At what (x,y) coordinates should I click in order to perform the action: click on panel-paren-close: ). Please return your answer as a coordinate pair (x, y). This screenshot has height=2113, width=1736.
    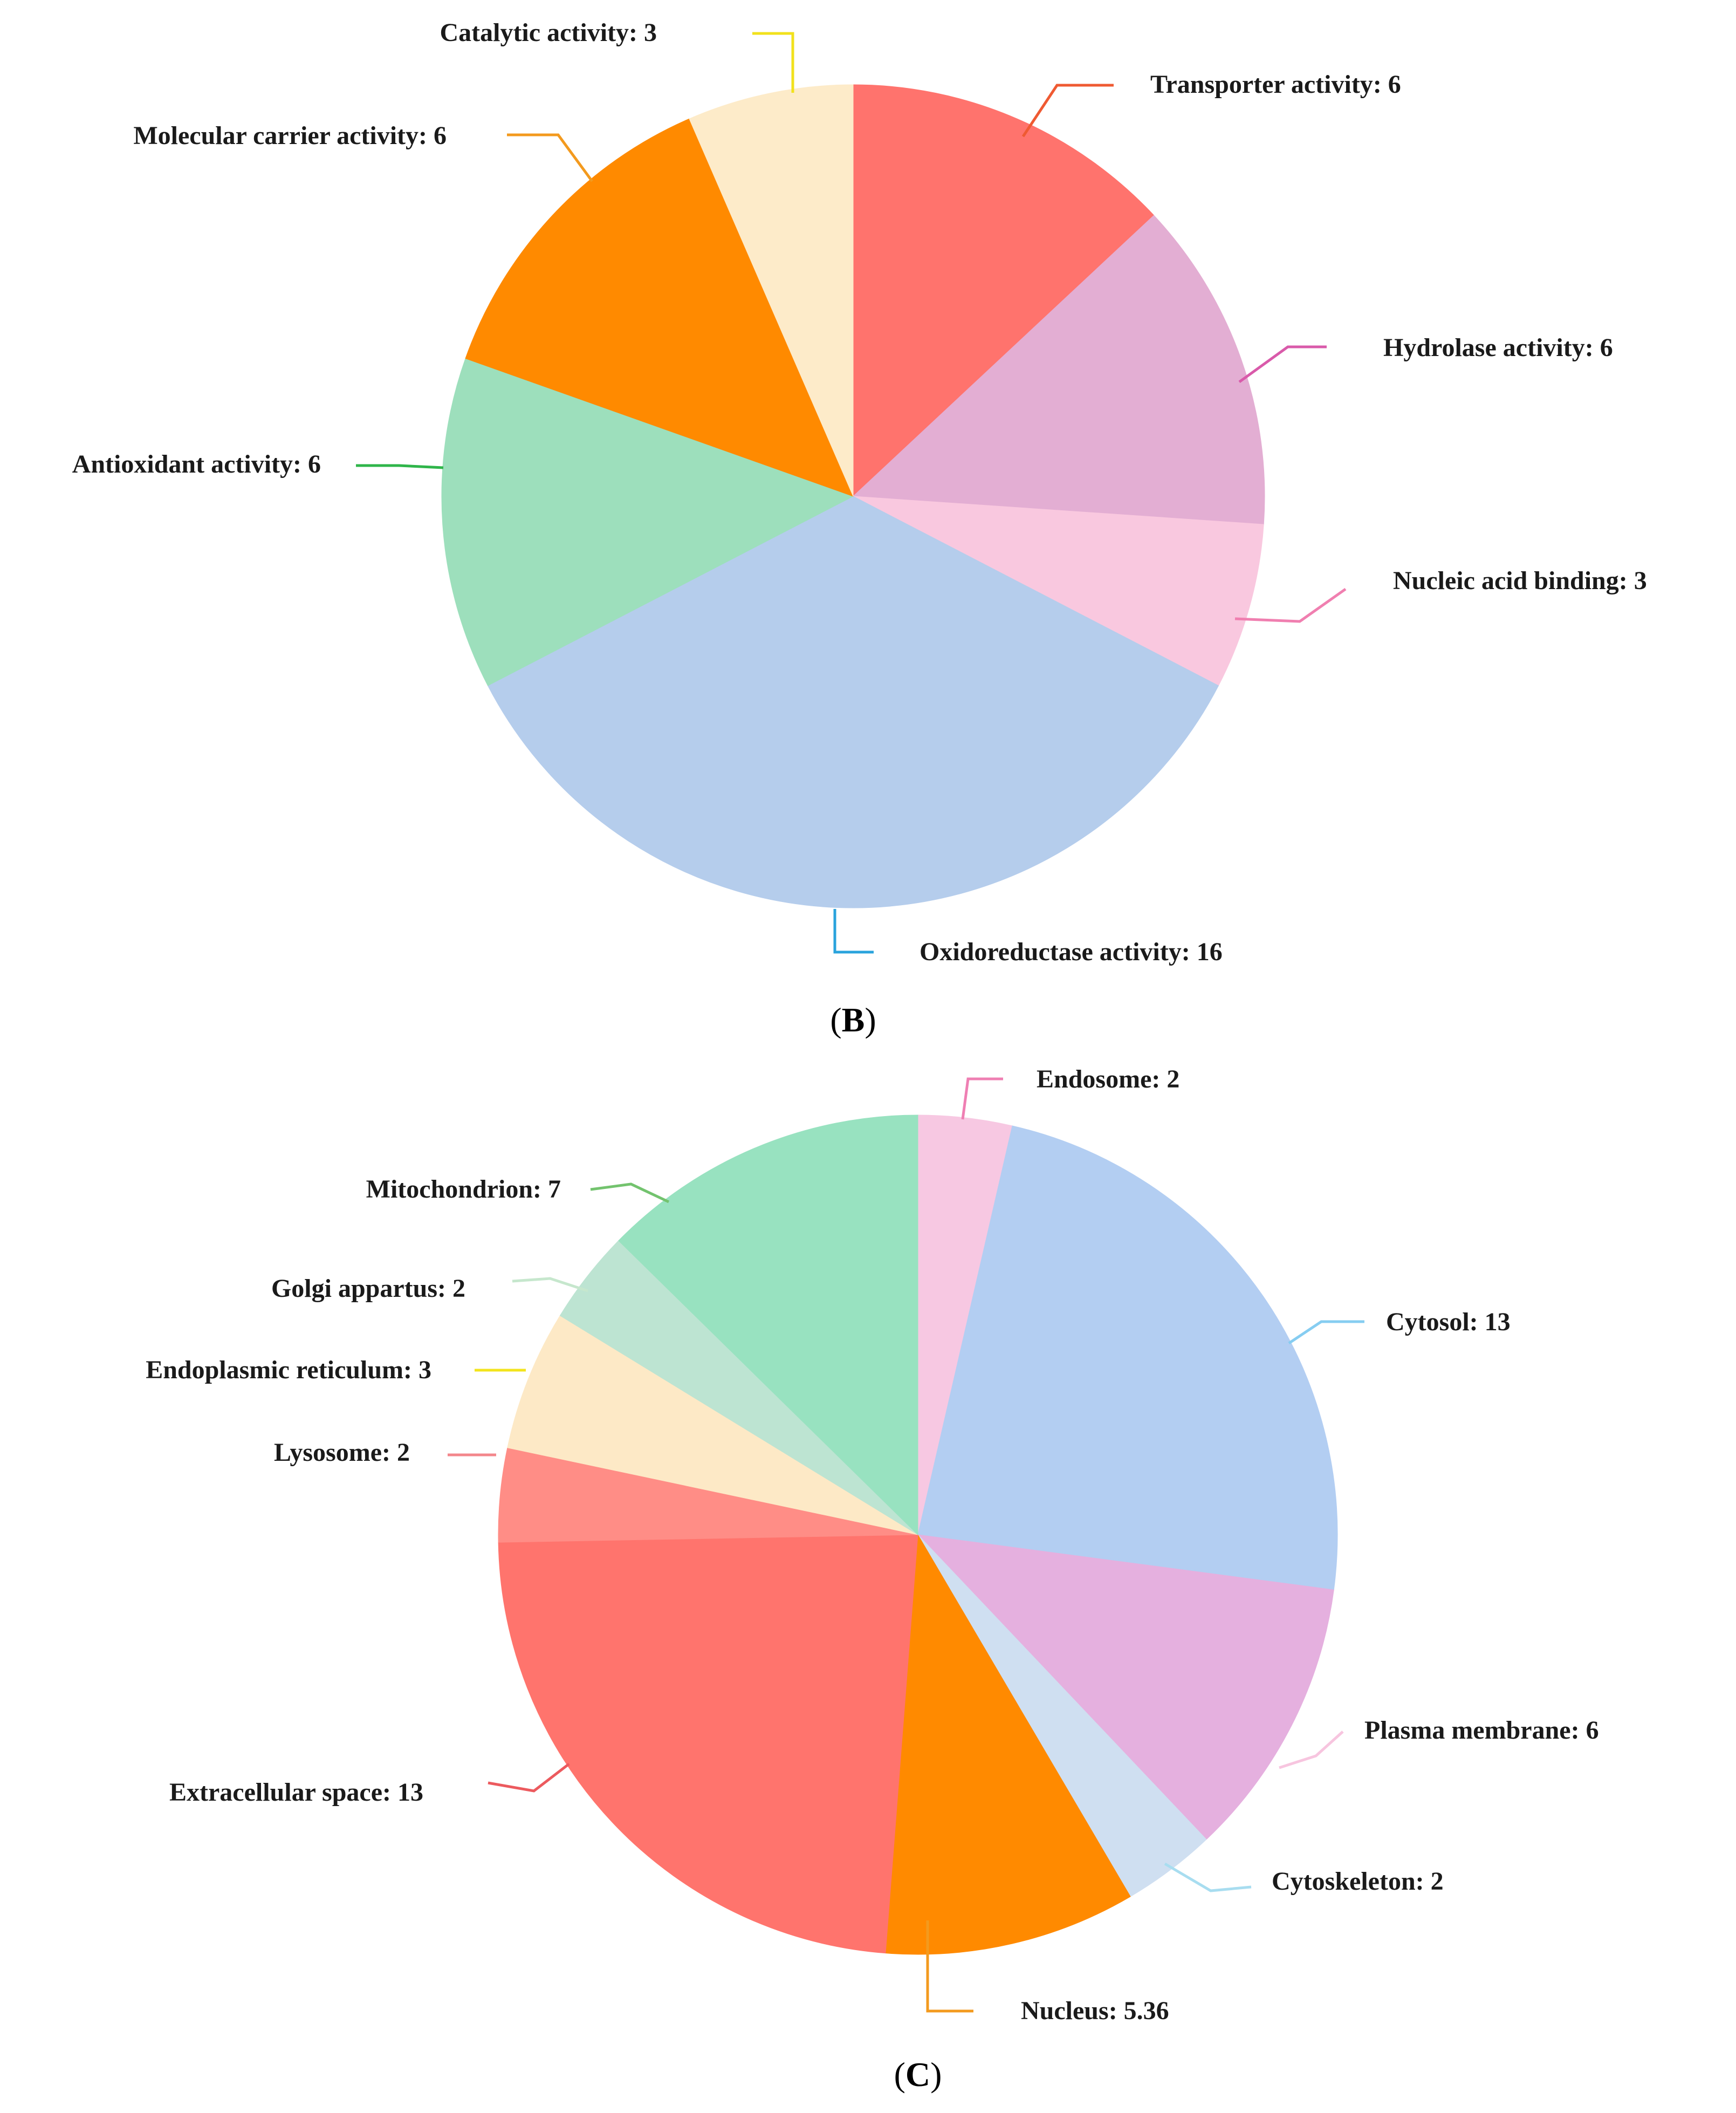
    Looking at the image, I should click on (870, 1020).